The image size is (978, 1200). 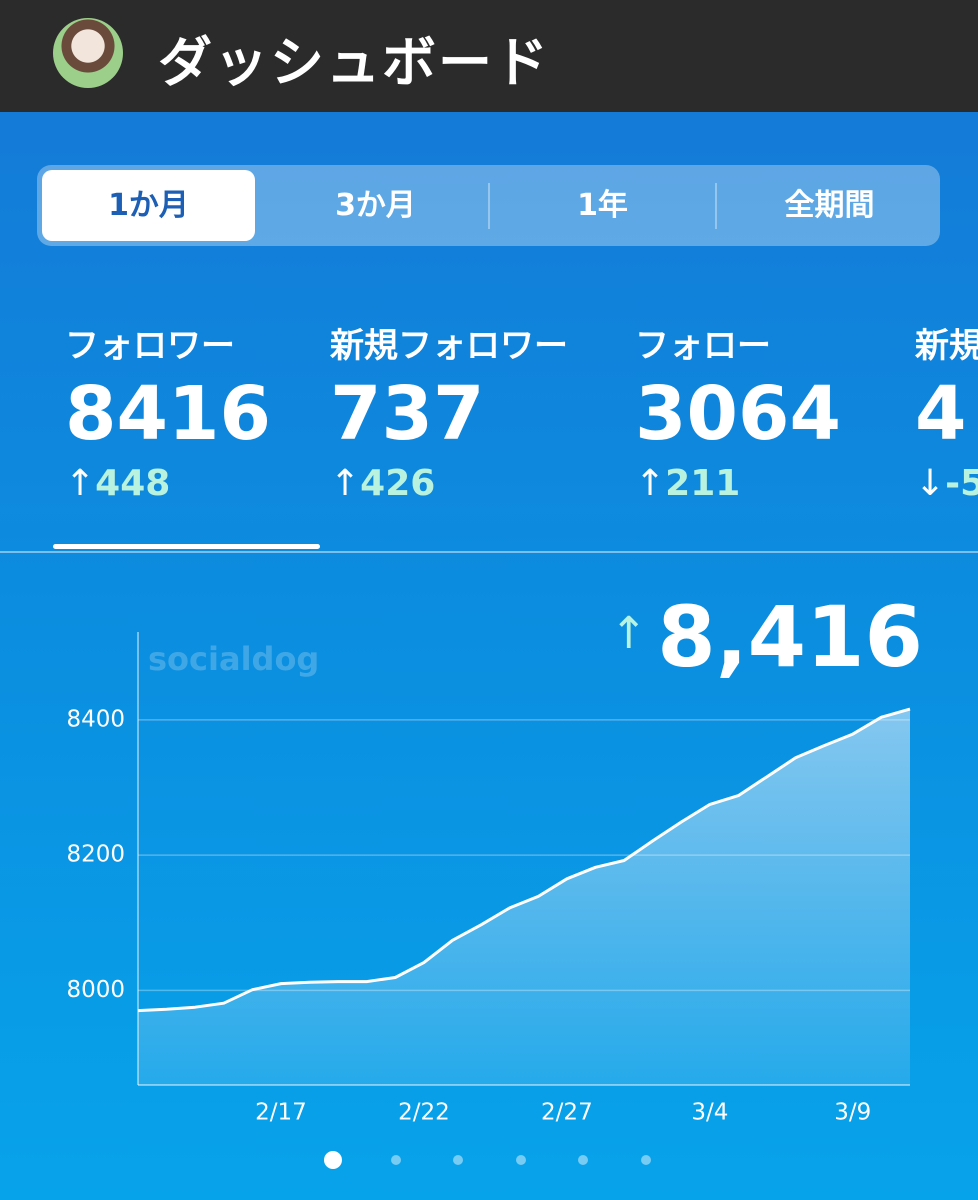 I want to click on change-value: 211, so click(x=703, y=483).